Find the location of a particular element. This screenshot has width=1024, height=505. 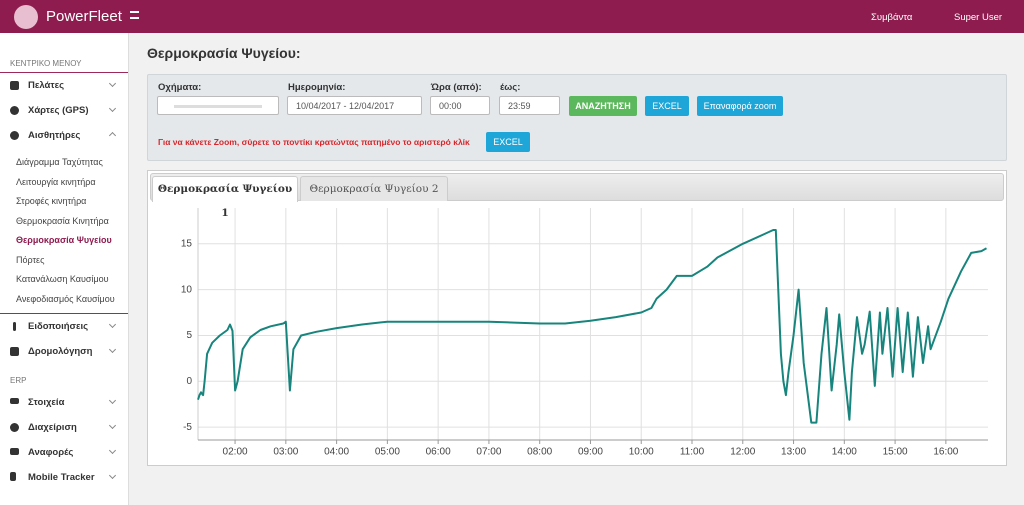

x-tick-label: 12:00 is located at coordinates (742, 452).